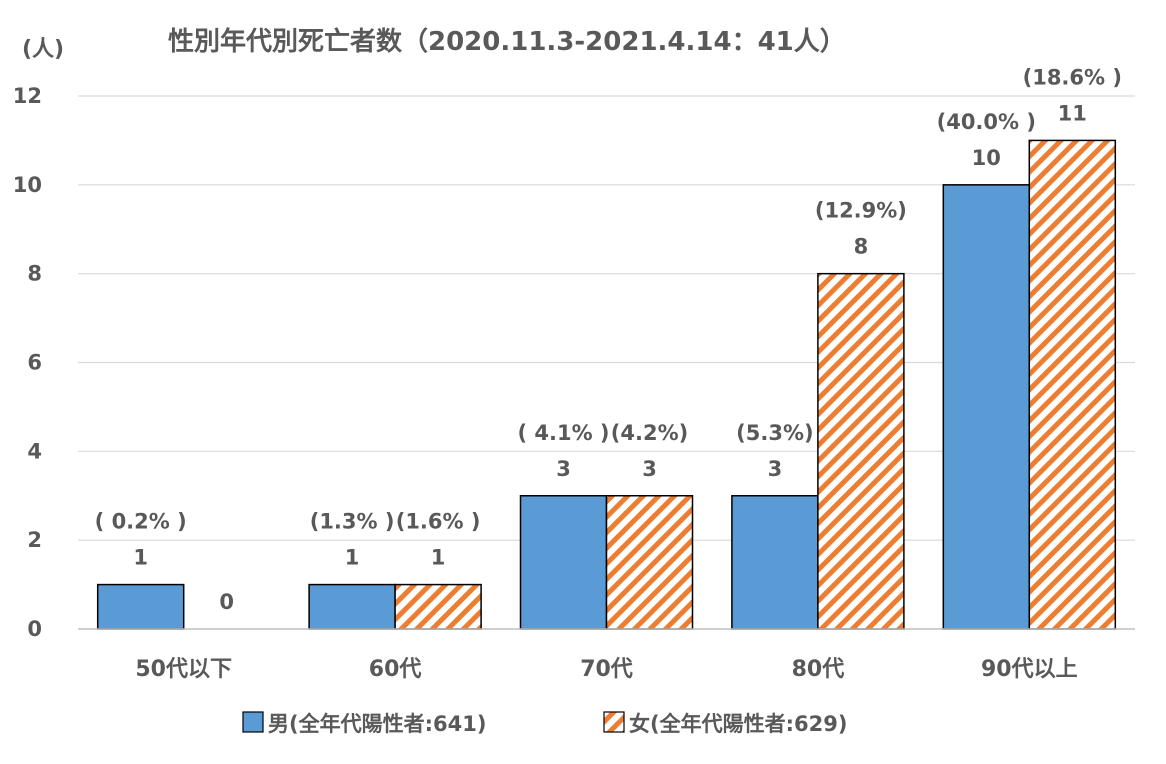 This screenshot has height=764, width=1166. Describe the element at coordinates (861, 247) in the screenshot. I see `value-label: 8` at that location.